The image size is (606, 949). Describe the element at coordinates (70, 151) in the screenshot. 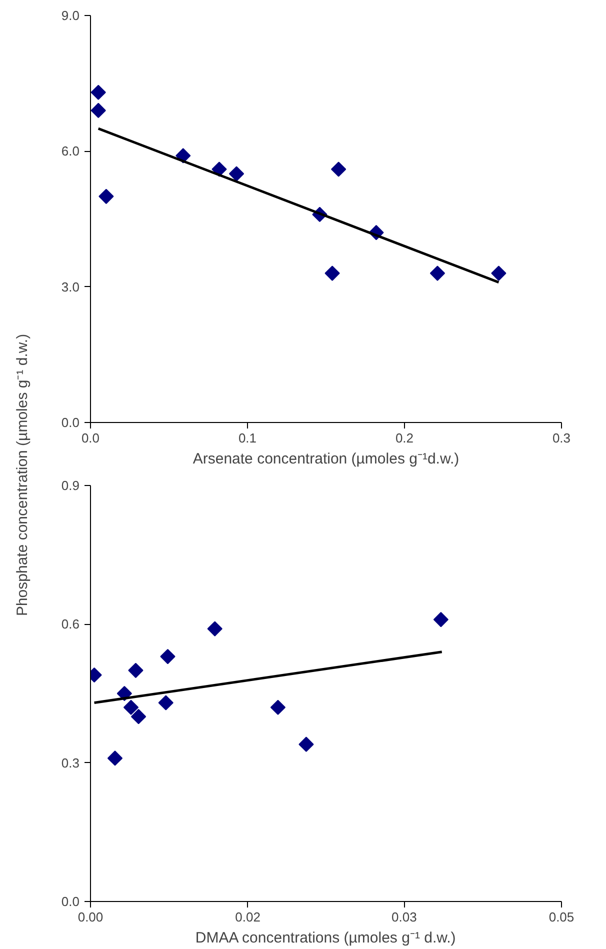

I see `y-tick-label: 6.0` at that location.